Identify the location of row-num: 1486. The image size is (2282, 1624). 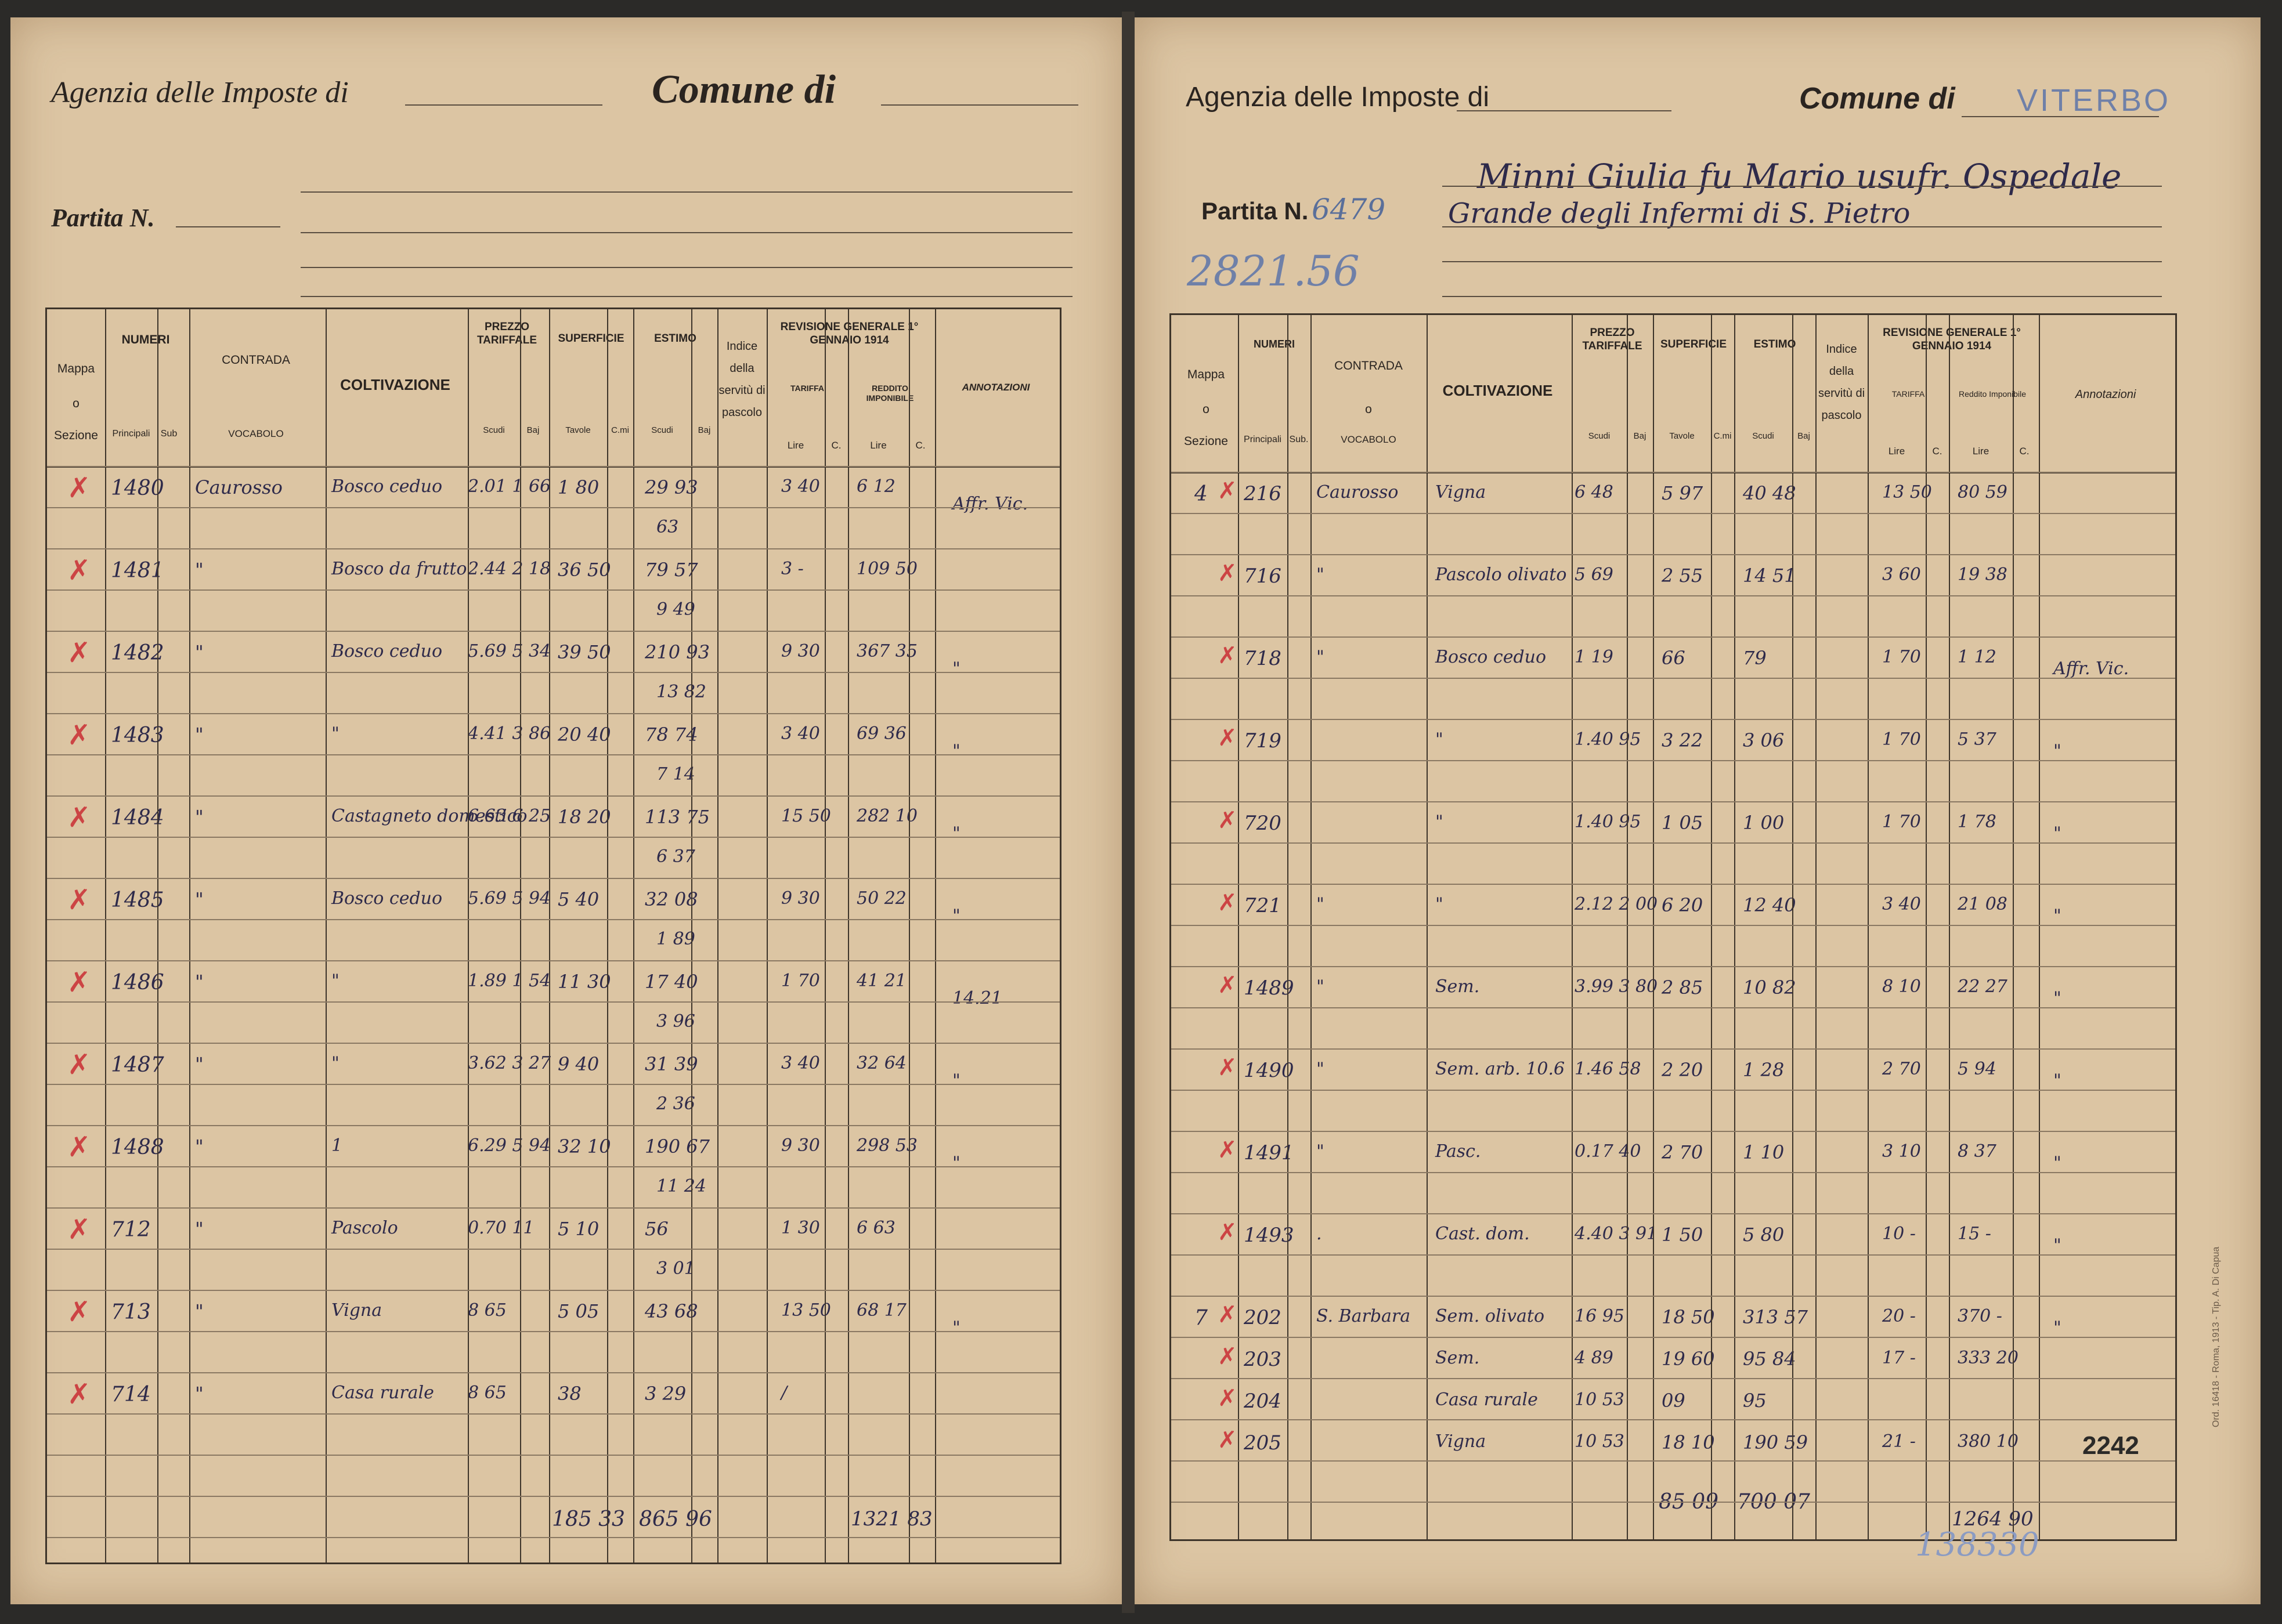
(137, 983).